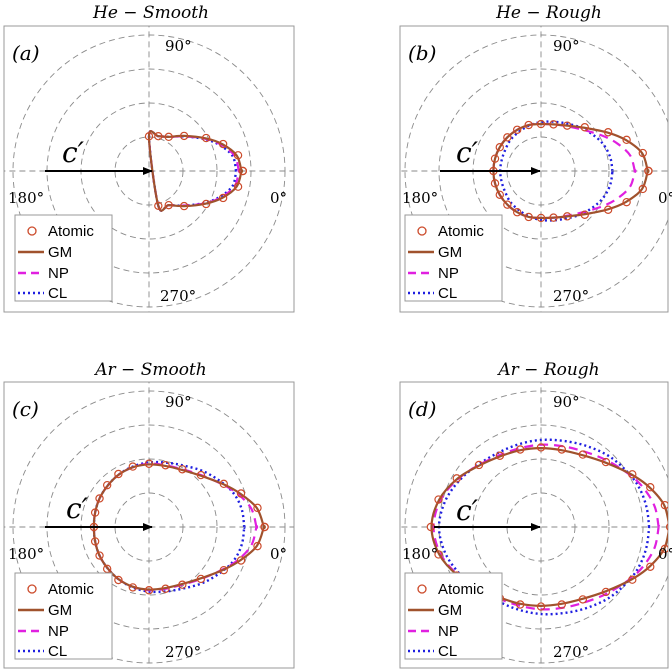  What do you see at coordinates (278, 554) in the screenshot?
I see `tick-0: 0°` at bounding box center [278, 554].